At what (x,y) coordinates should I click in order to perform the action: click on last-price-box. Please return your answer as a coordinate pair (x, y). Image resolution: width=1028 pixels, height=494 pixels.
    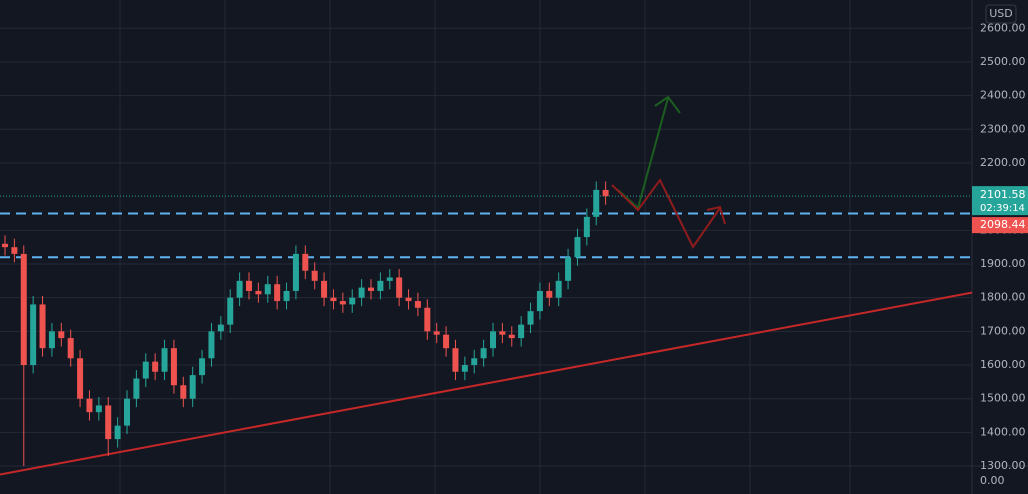
    Looking at the image, I should click on (1000, 201).